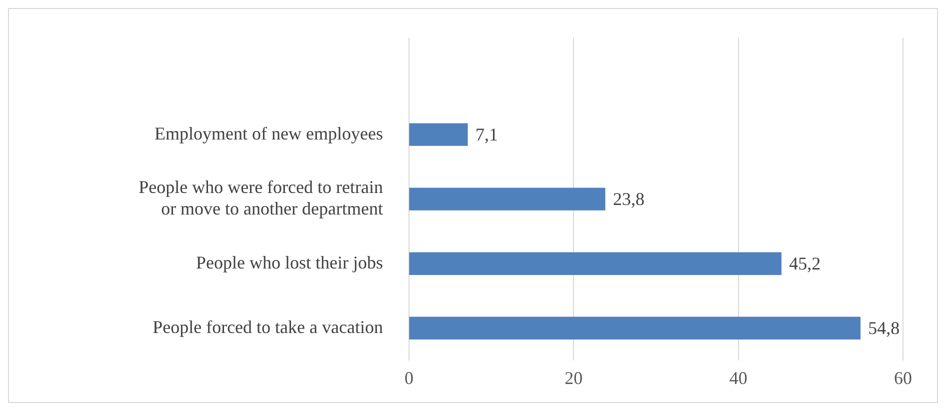 This screenshot has width=946, height=411. What do you see at coordinates (289, 262) in the screenshot?
I see `y-tick-label: People who lost their jobs` at bounding box center [289, 262].